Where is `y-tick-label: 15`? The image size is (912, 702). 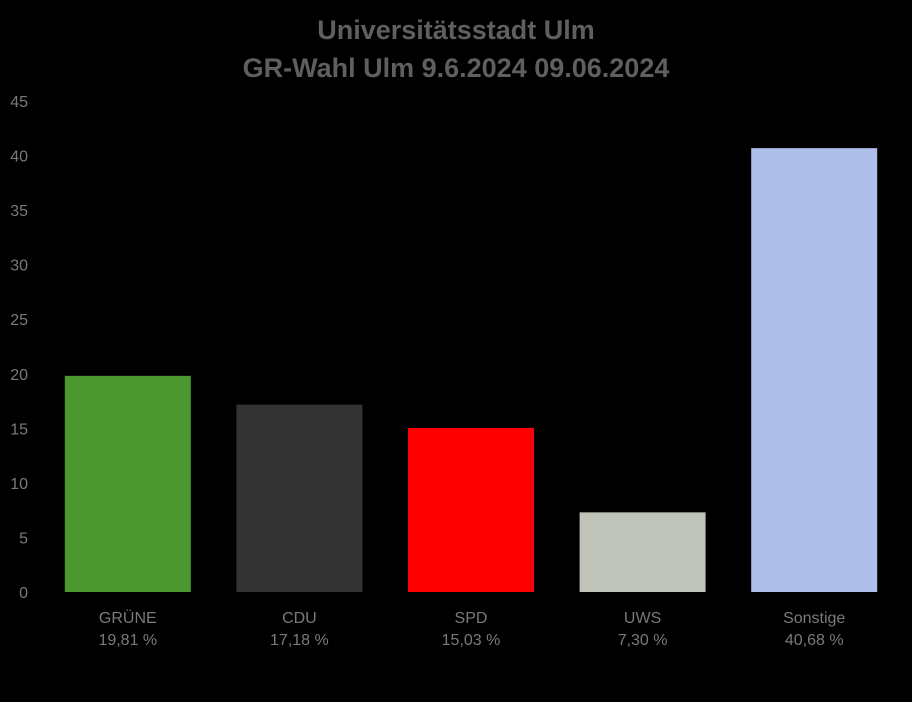 y-tick-label: 15 is located at coordinates (19, 429).